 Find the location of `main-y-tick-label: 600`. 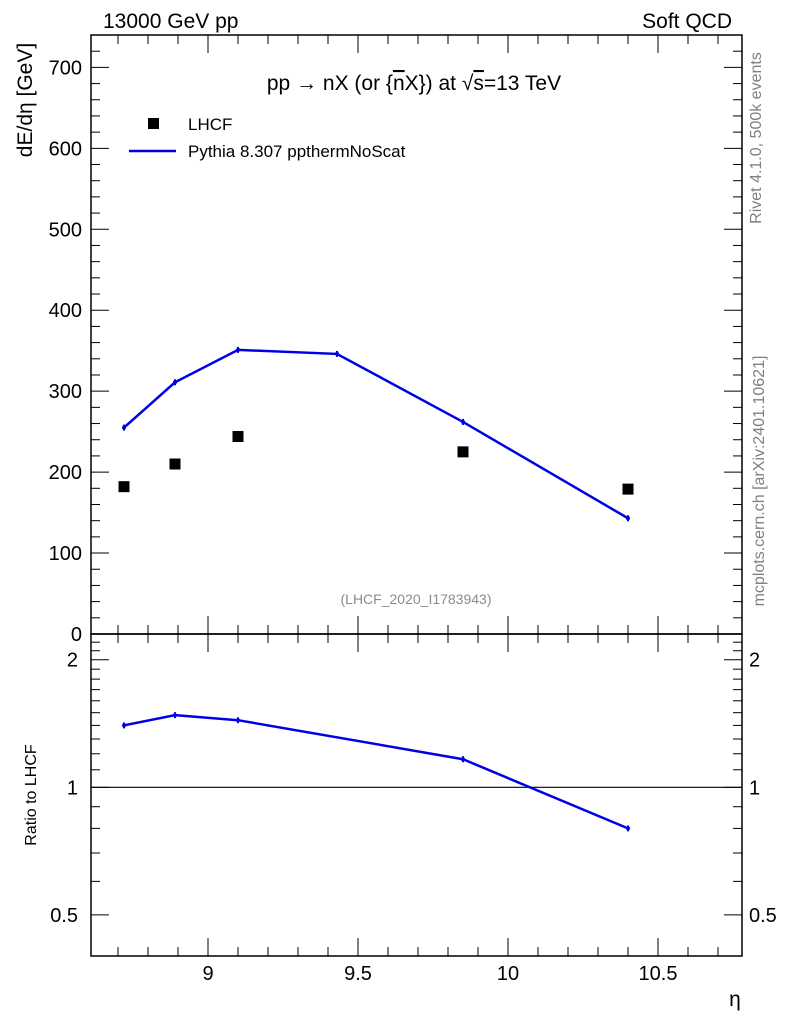

main-y-tick-label: 600 is located at coordinates (65, 149).